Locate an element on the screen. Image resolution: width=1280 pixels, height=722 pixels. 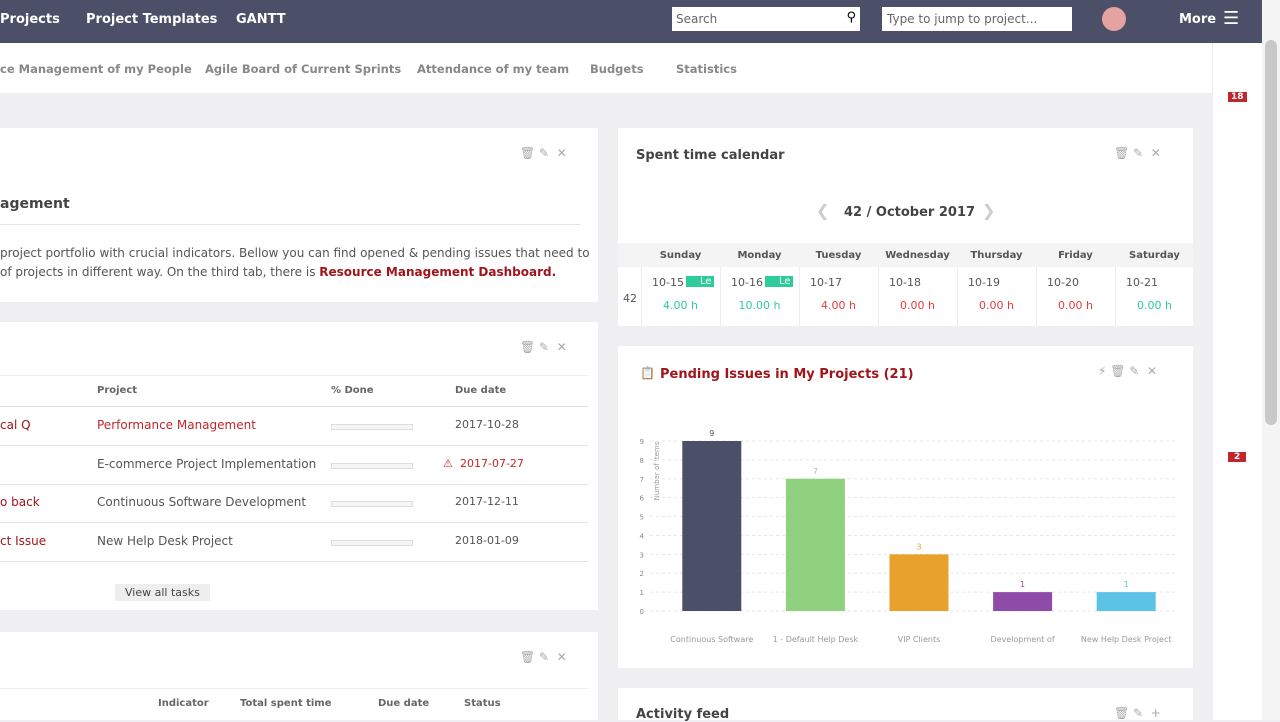
week-number: 42 is located at coordinates (630, 298).